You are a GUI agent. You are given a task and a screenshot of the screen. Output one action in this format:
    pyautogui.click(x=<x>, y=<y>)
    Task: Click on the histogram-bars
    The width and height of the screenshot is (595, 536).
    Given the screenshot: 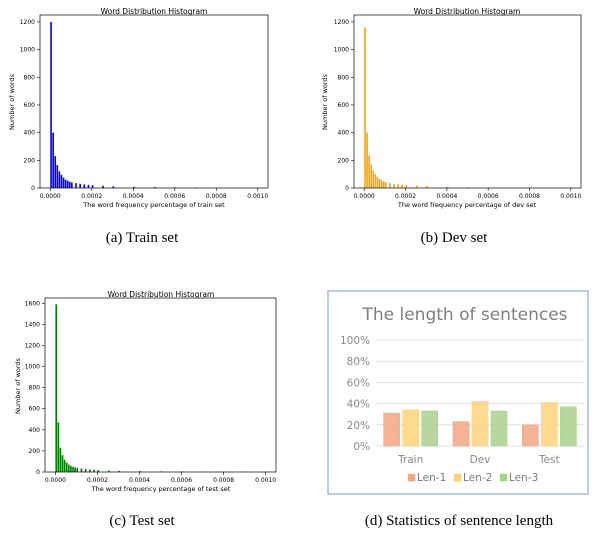 What is the action you would take?
    pyautogui.click(x=155, y=105)
    